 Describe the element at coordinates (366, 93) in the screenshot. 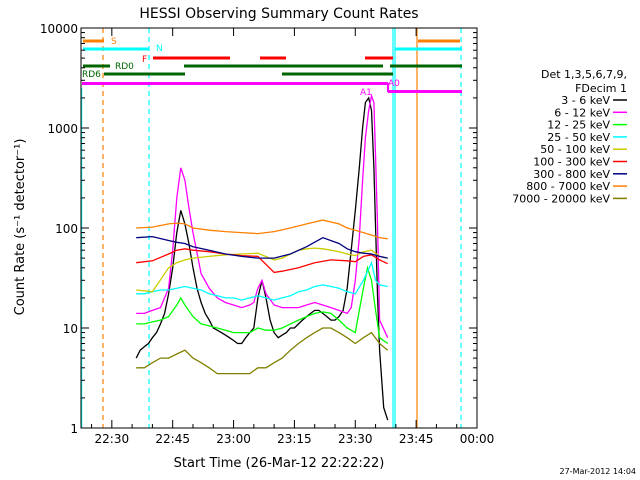

I see `flag-label-a1: A1` at that location.